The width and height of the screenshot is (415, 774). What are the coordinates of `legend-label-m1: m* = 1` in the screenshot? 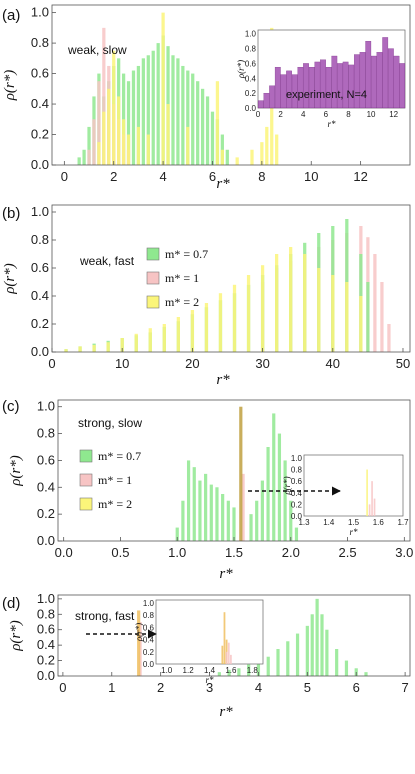 It's located at (115, 480).